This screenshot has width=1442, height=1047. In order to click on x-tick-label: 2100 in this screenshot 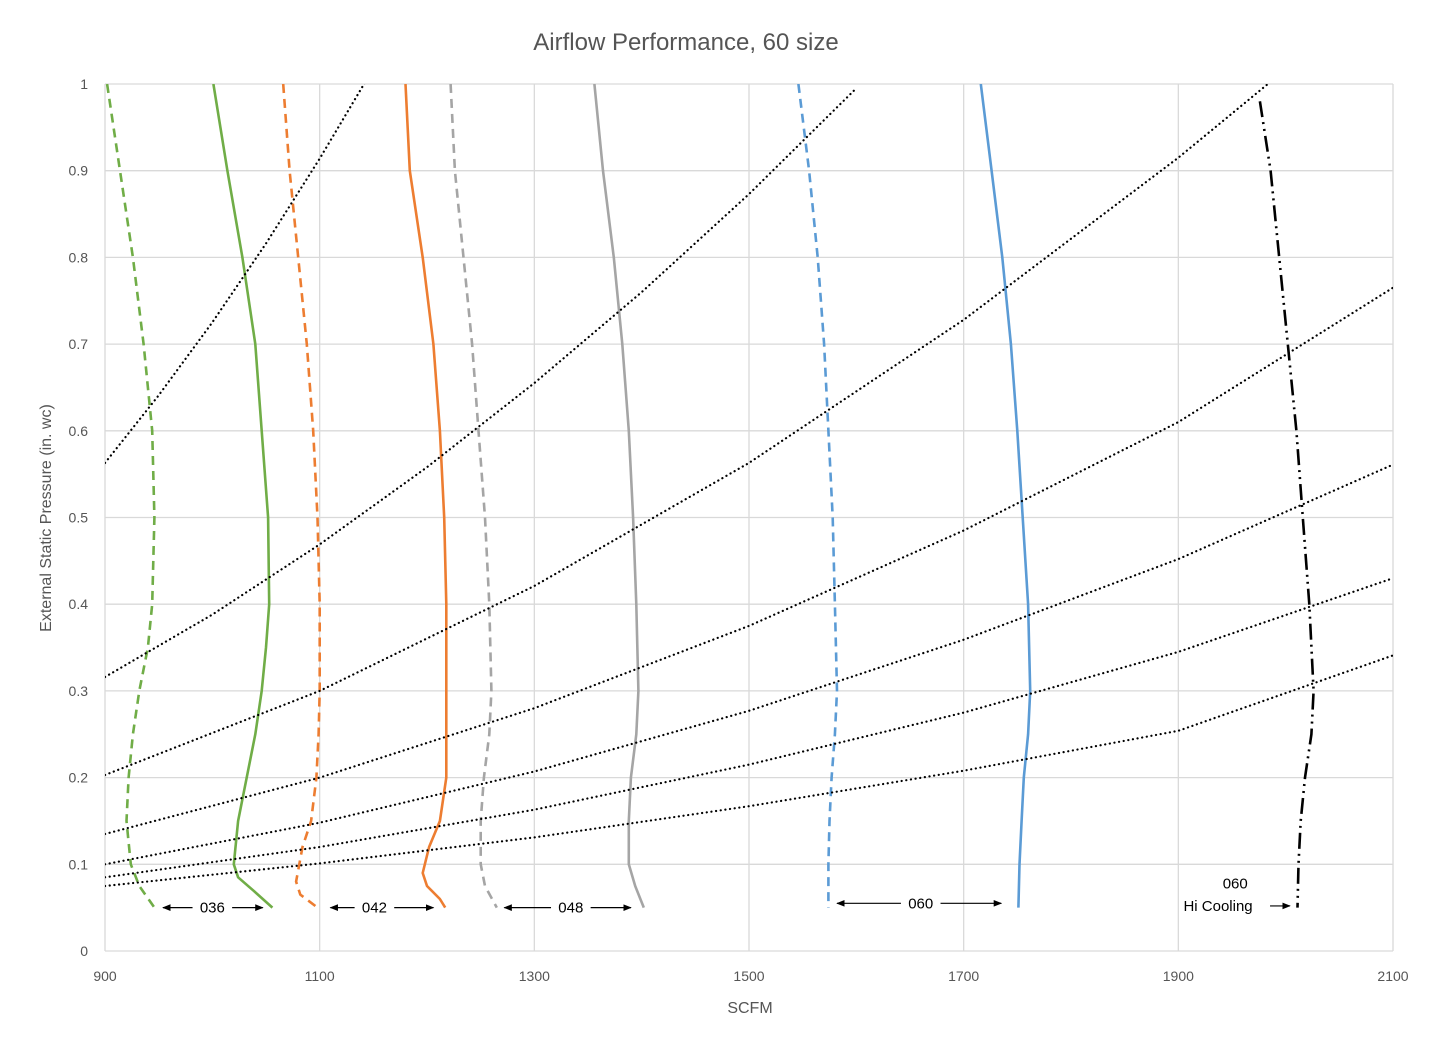, I will do `click(1392, 976)`.